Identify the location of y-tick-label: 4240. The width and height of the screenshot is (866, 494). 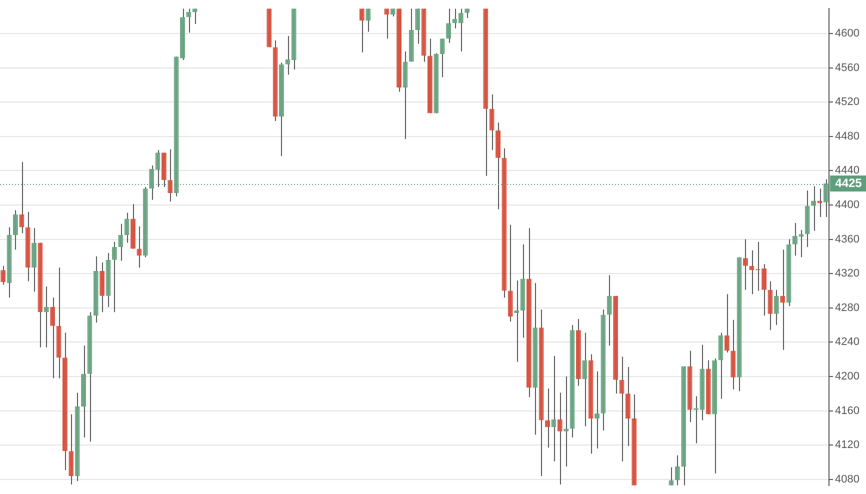
(847, 342).